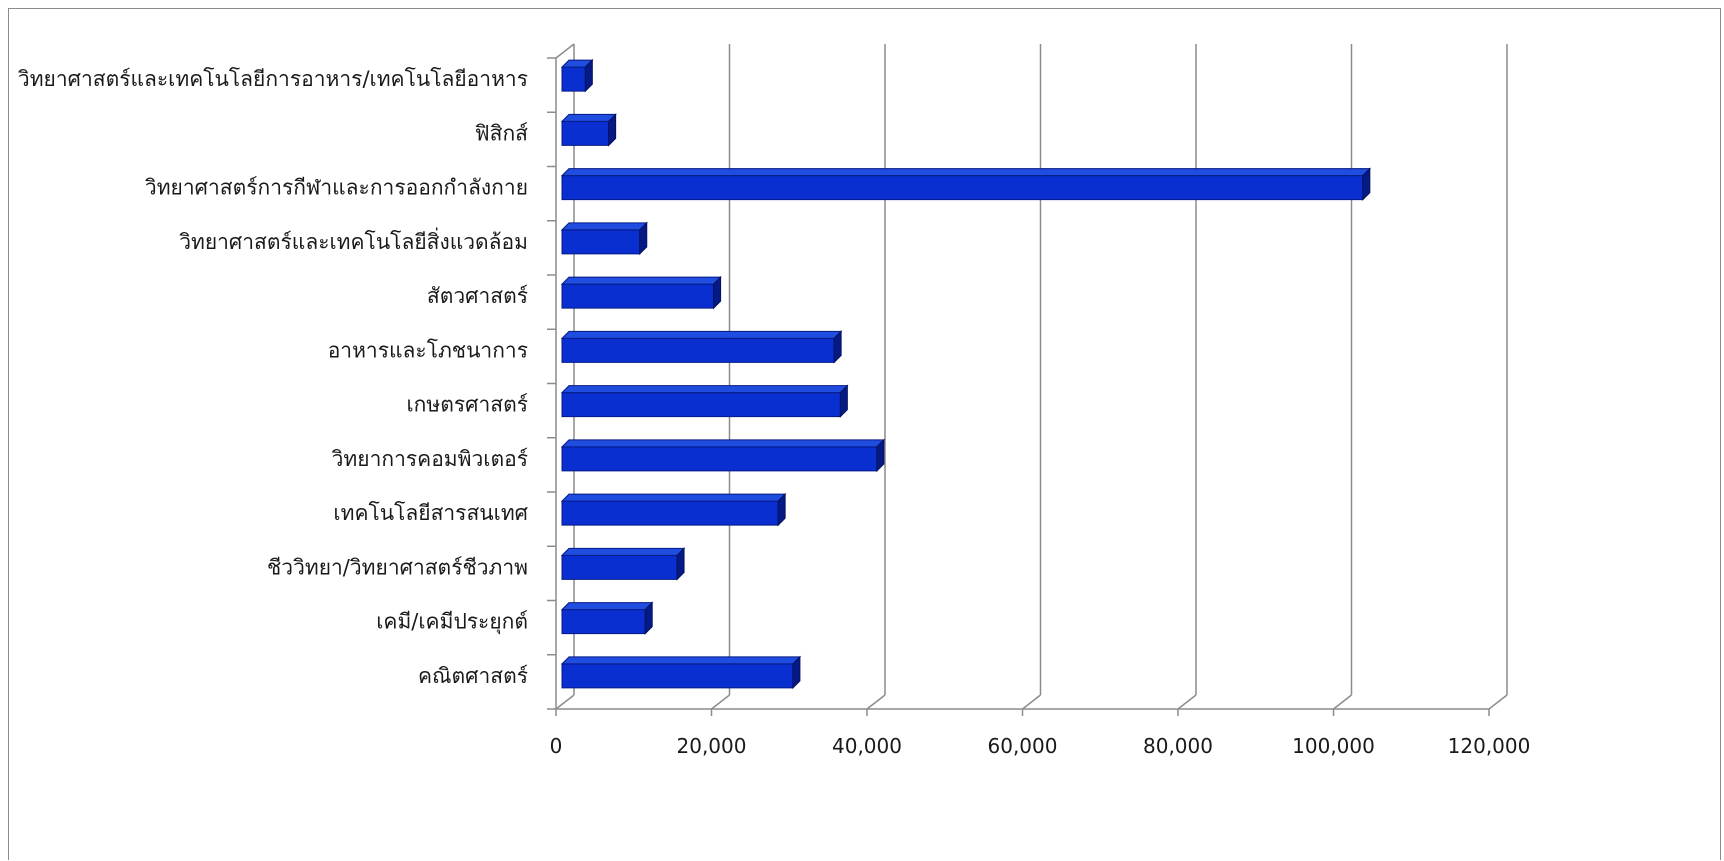 This screenshot has width=1724, height=861. Describe the element at coordinates (430, 513) in the screenshot. I see `category-label: เทคโนโลยีสารสนเทศ` at that location.